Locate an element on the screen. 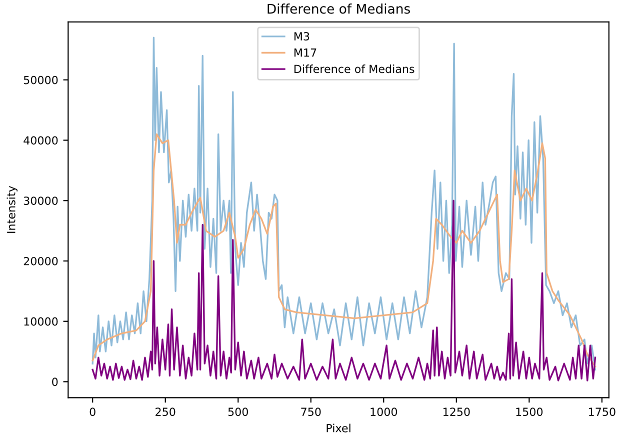 The width and height of the screenshot is (631, 438). legend-label: M17 is located at coordinates (305, 52).